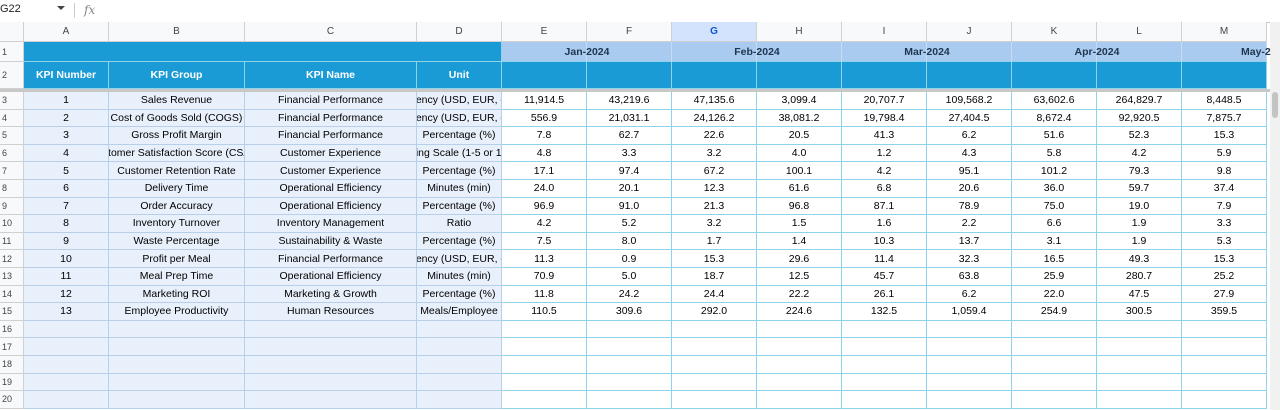  Describe the element at coordinates (927, 52) in the screenshot. I see `month-label: Mar-2024` at that location.